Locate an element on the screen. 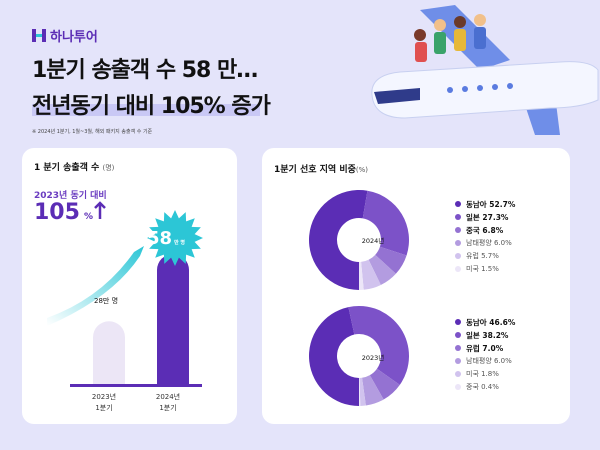  growth-rate: 105% is located at coordinates (70, 212).